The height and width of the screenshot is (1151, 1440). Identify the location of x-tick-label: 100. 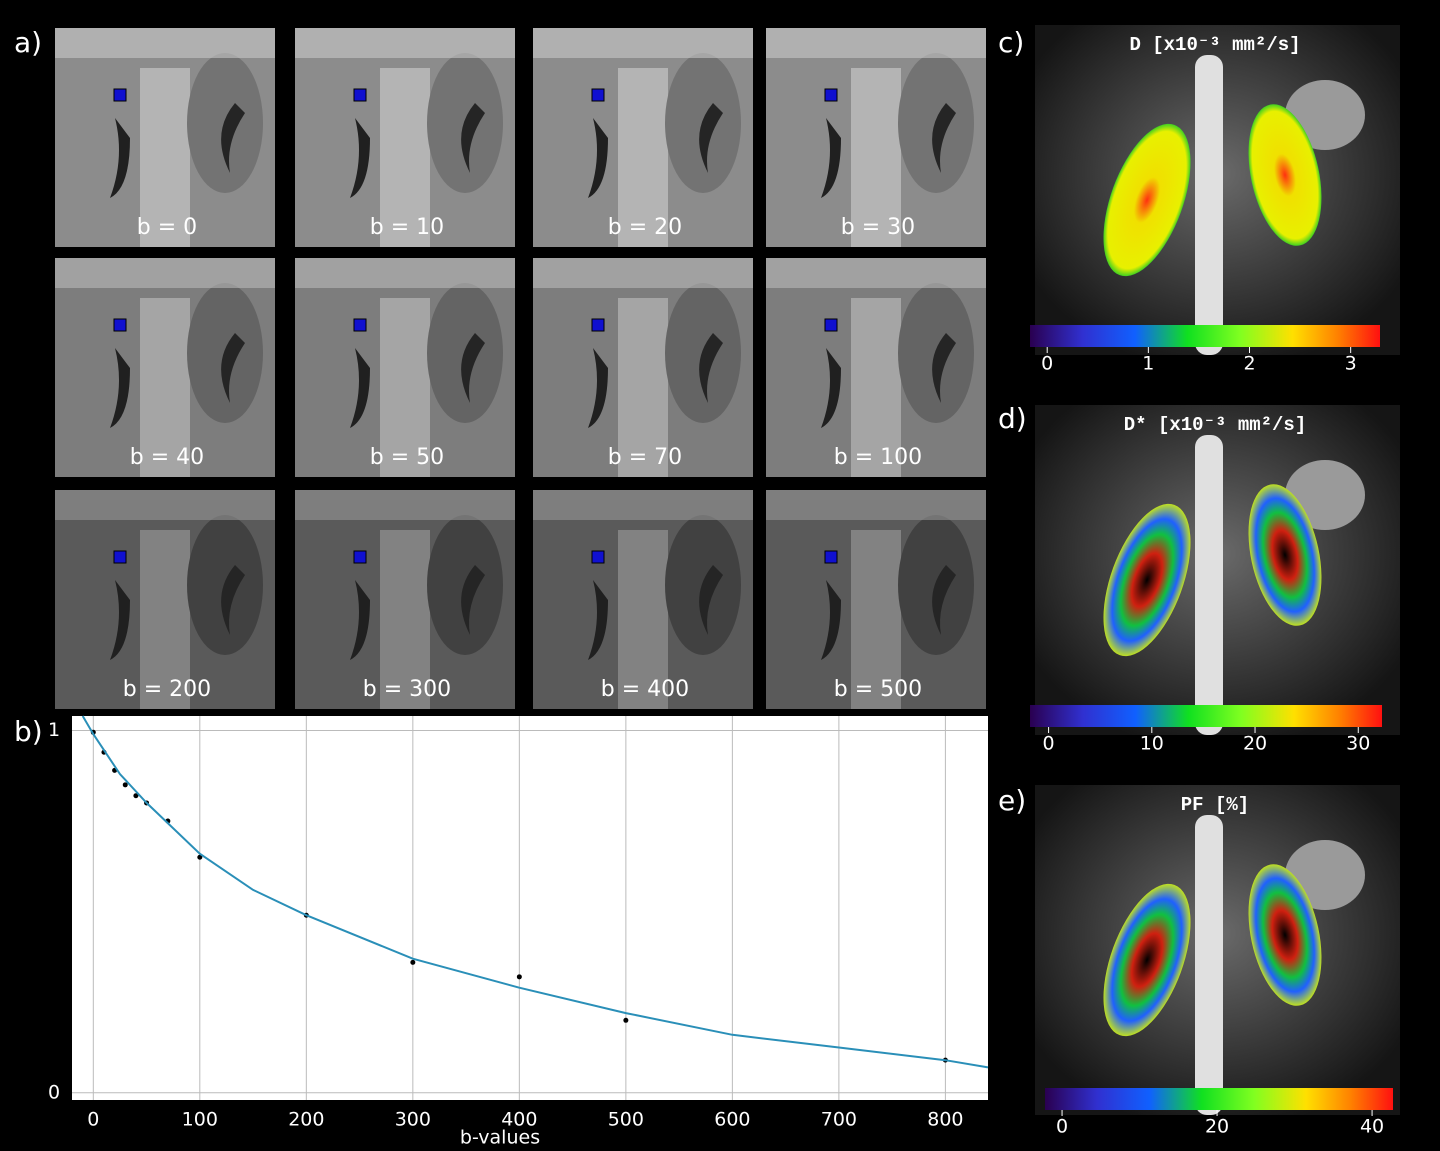
(200, 1120).